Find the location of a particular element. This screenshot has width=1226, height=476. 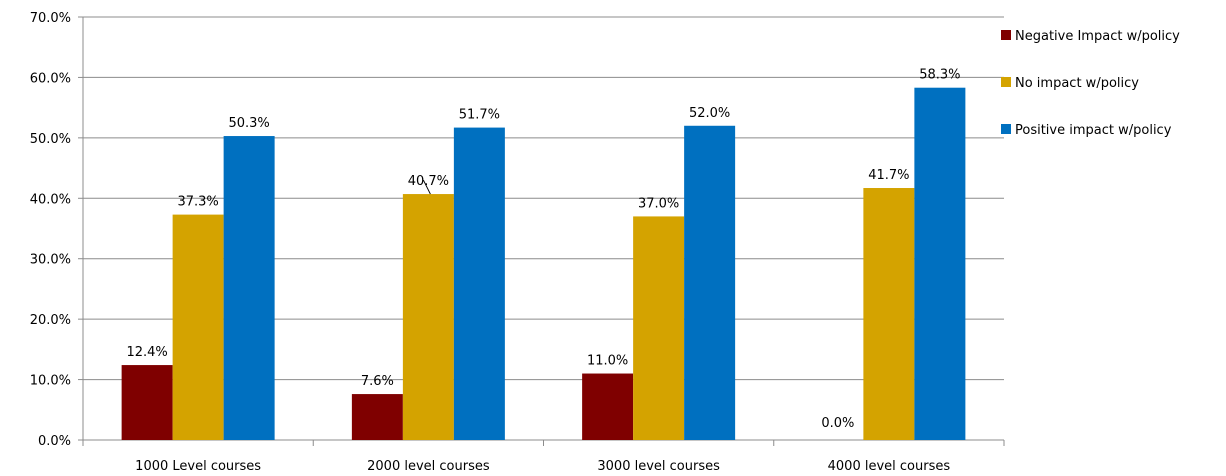

y-tick-label: 70.0% is located at coordinates (50, 18).